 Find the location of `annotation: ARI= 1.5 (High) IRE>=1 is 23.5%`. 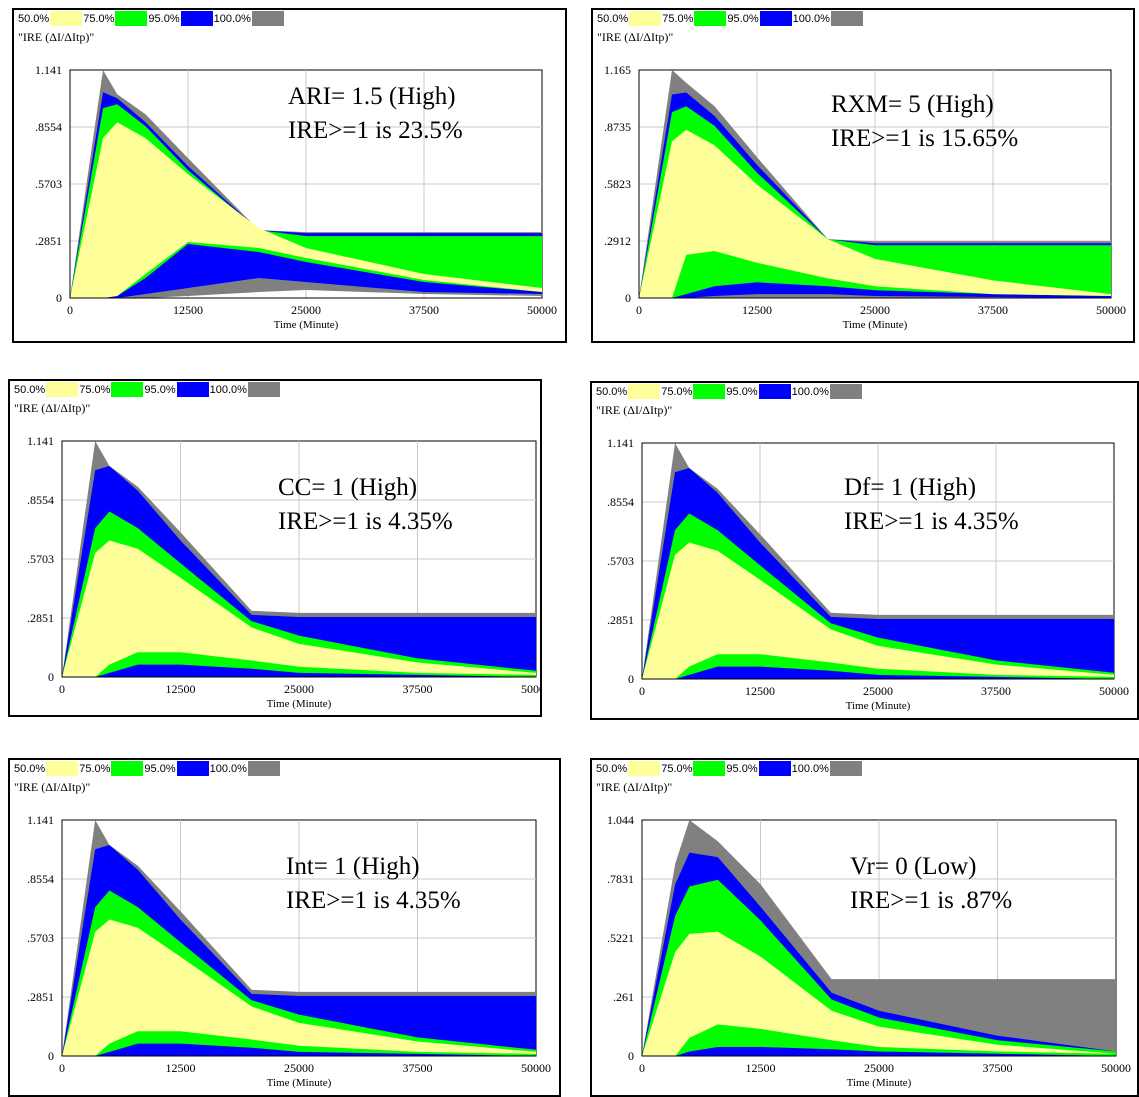

annotation: ARI= 1.5 (High) IRE>=1 is 23.5% is located at coordinates (375, 114).